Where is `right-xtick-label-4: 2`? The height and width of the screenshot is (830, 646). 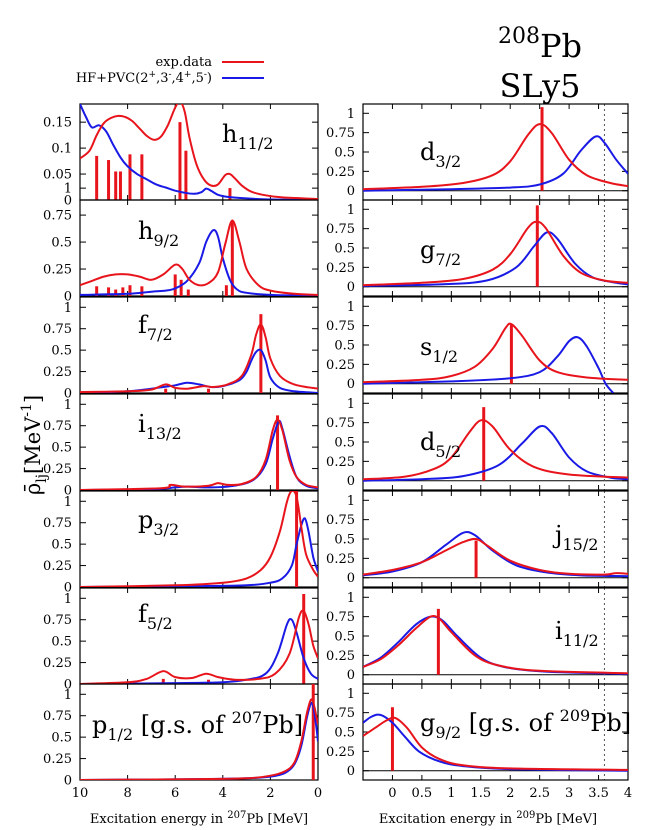 right-xtick-label-4: 2 is located at coordinates (510, 793).